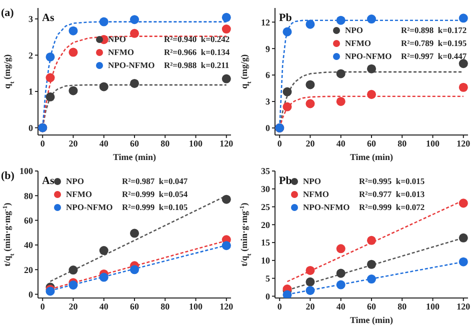  I want to click on y-tick-label: 6, so click(268, 75).